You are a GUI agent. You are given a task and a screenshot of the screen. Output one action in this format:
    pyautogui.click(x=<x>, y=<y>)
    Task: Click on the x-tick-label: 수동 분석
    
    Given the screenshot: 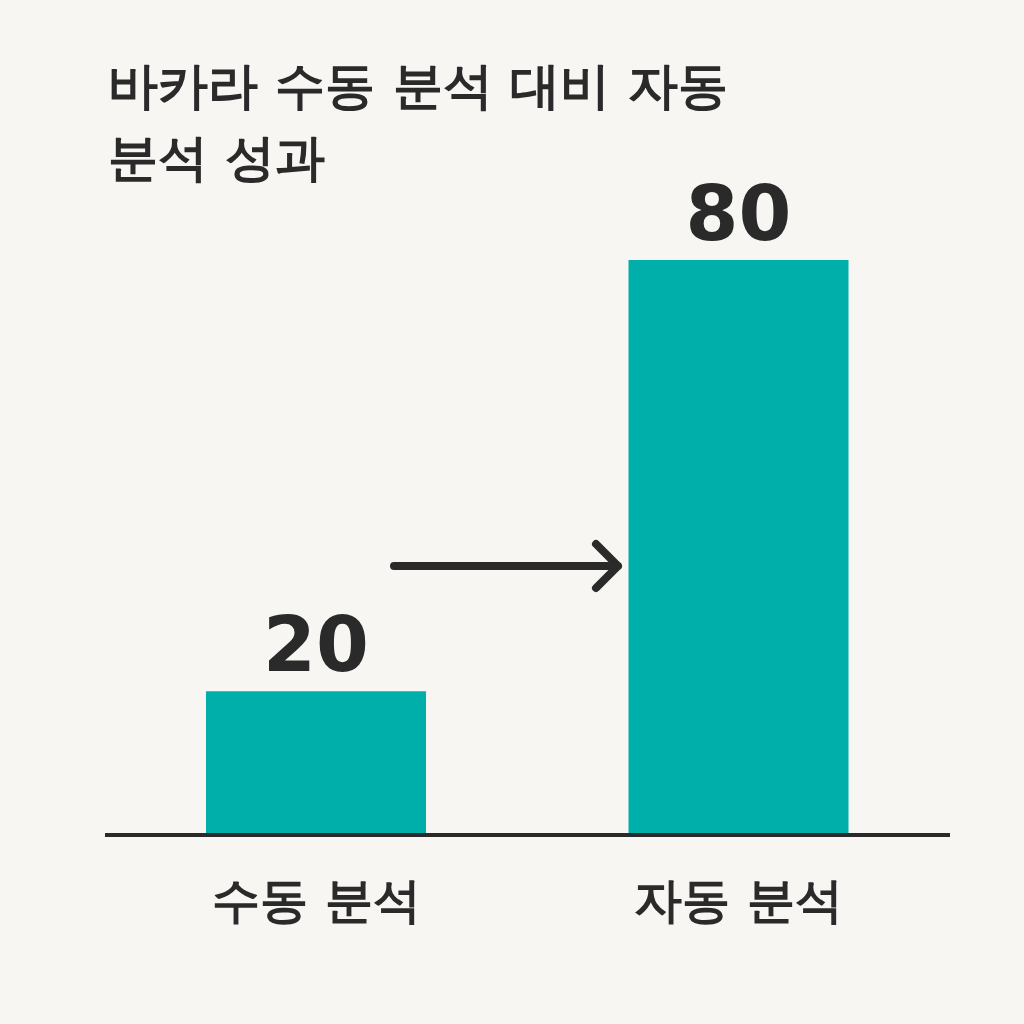 What is the action you would take?
    pyautogui.click(x=316, y=900)
    